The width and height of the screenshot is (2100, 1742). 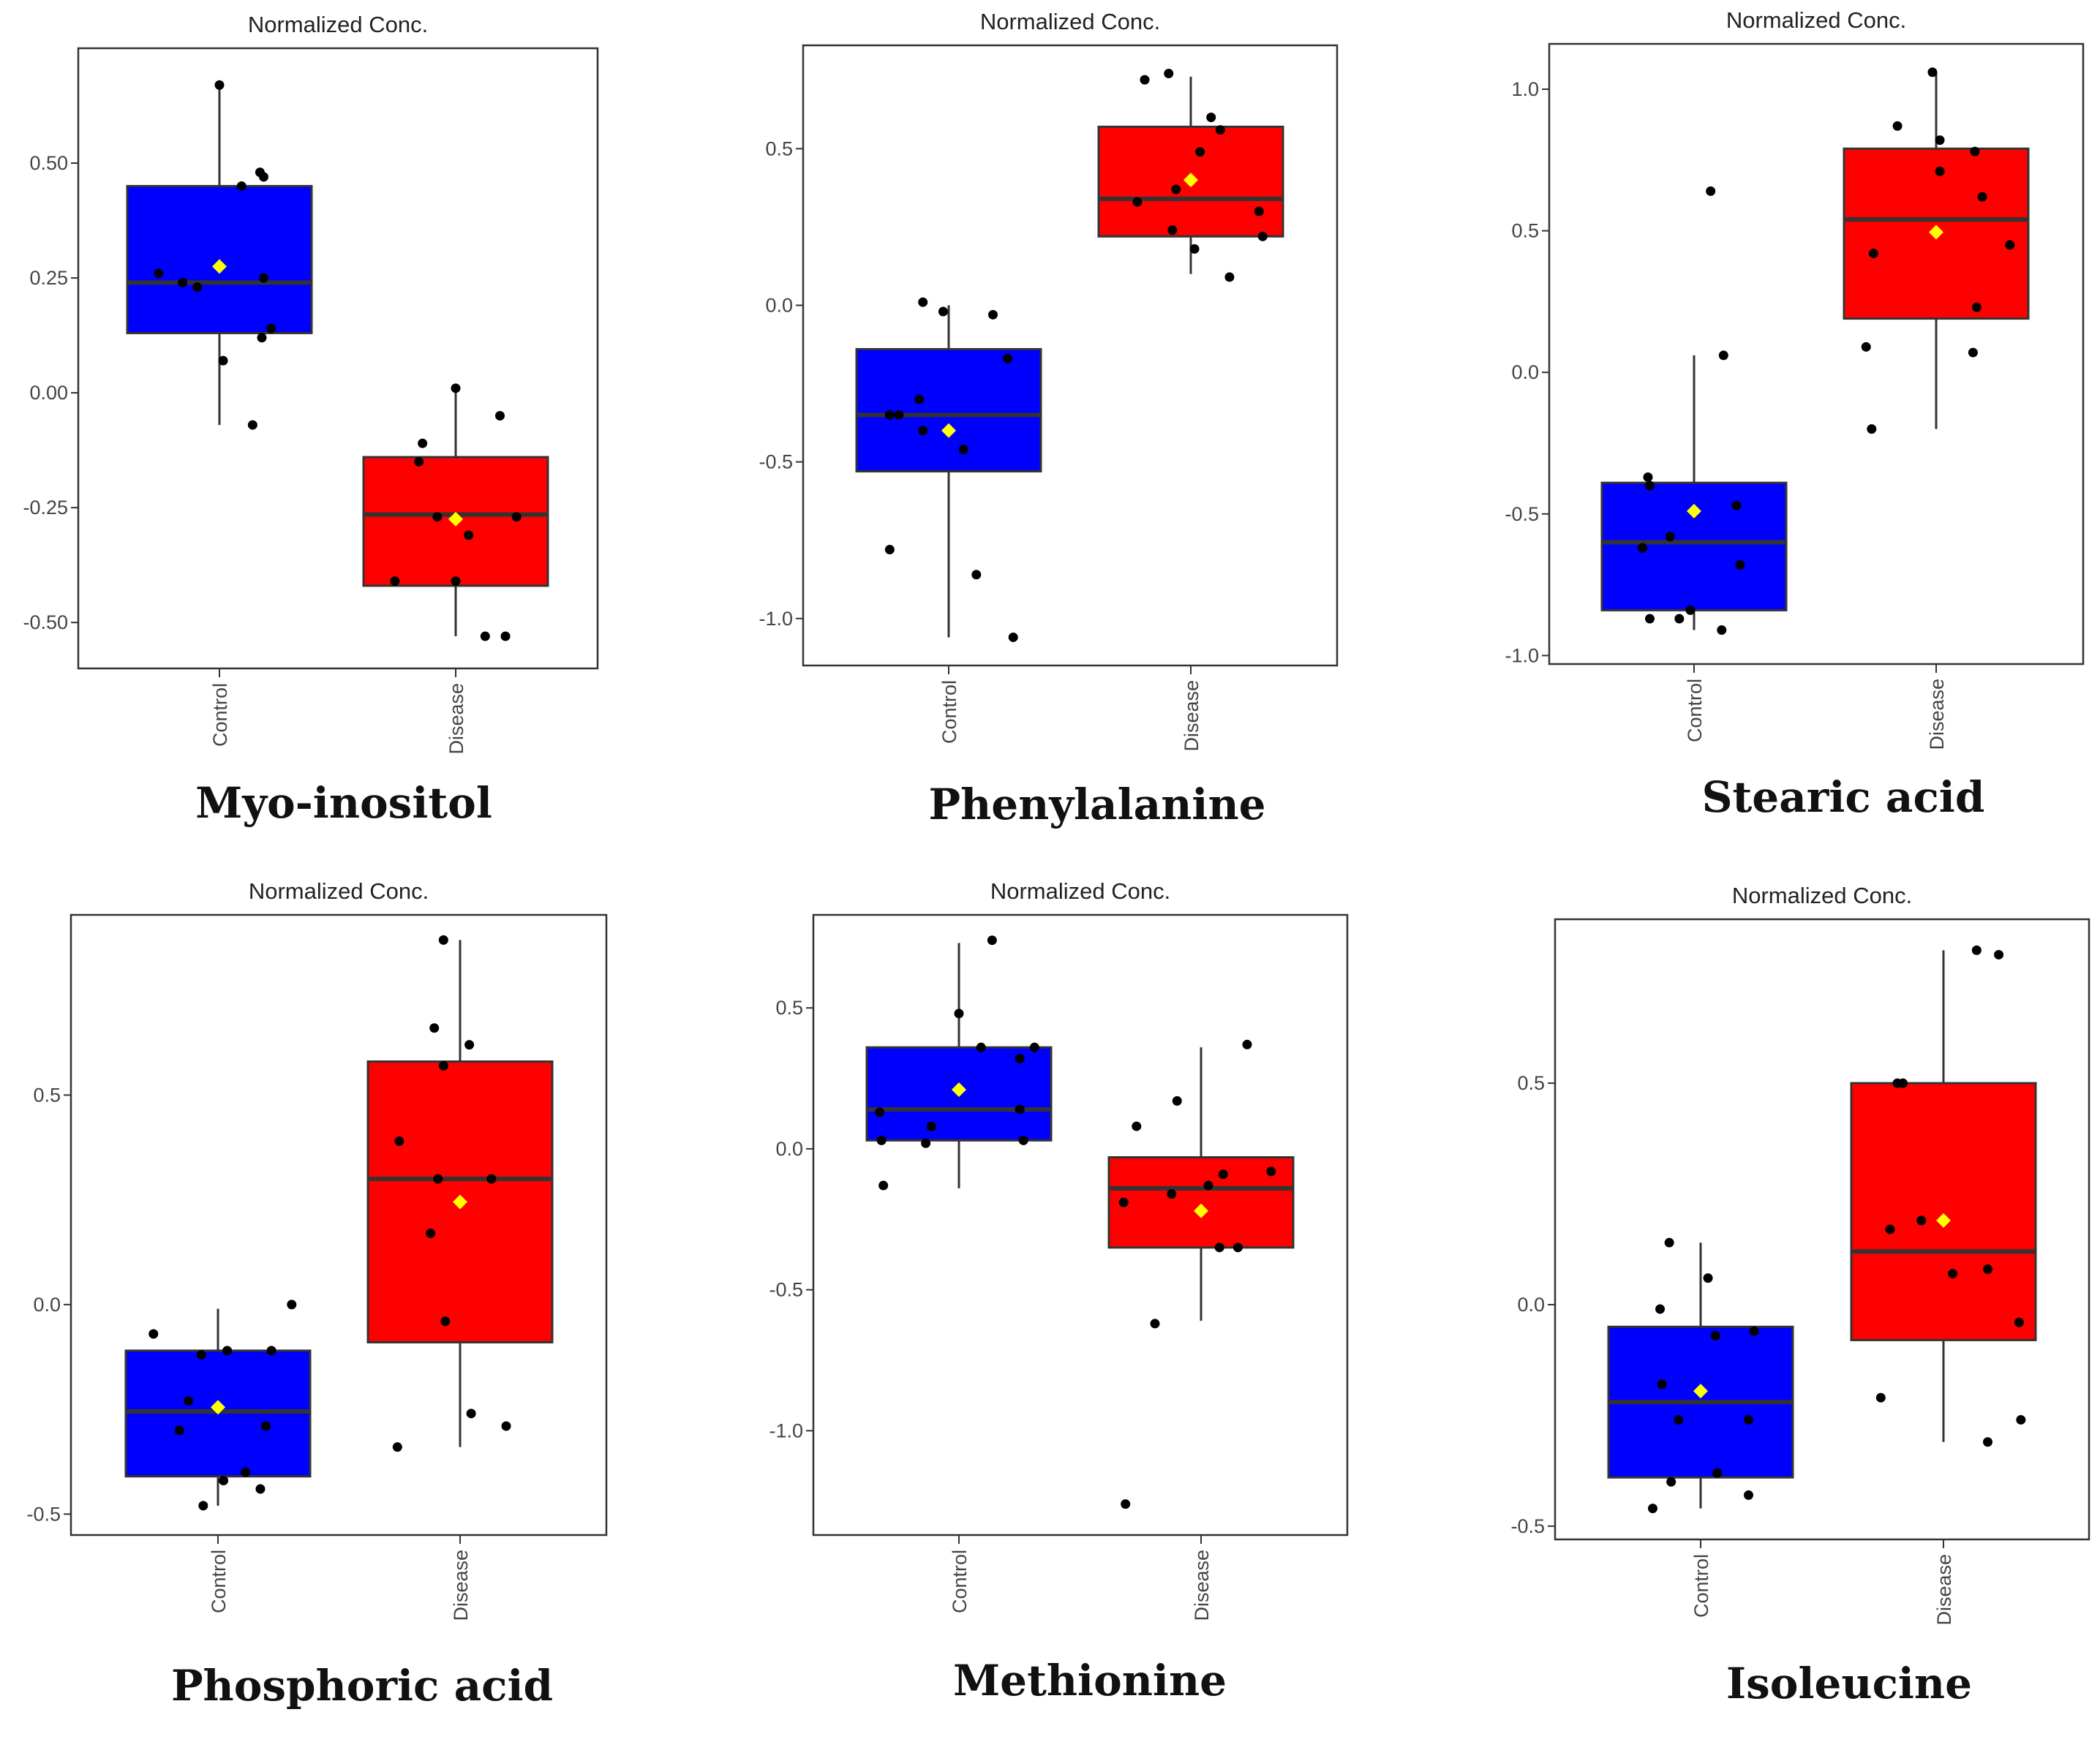 I want to click on box-control, so click(x=949, y=409).